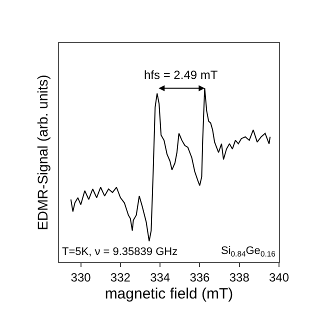 This screenshot has width=320, height=322. What do you see at coordinates (239, 277) in the screenshot?
I see `x-tick-label: 338` at bounding box center [239, 277].